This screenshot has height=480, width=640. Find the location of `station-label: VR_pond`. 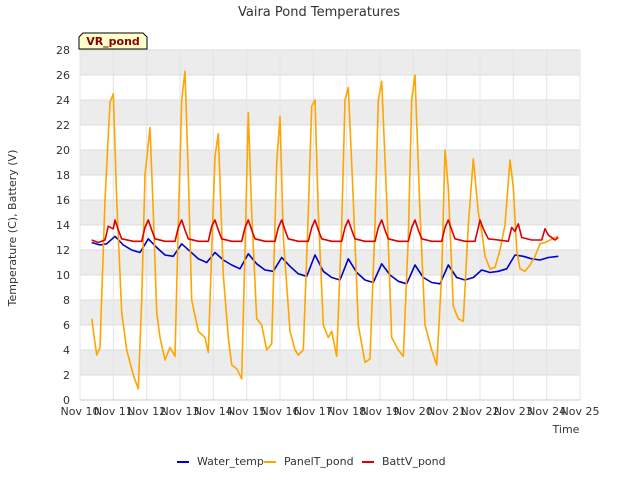

station-label: VR_pond is located at coordinates (113, 41).